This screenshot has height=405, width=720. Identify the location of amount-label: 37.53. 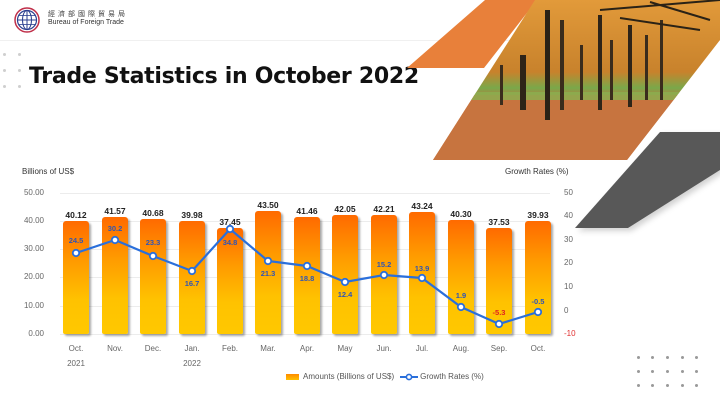
(499, 222).